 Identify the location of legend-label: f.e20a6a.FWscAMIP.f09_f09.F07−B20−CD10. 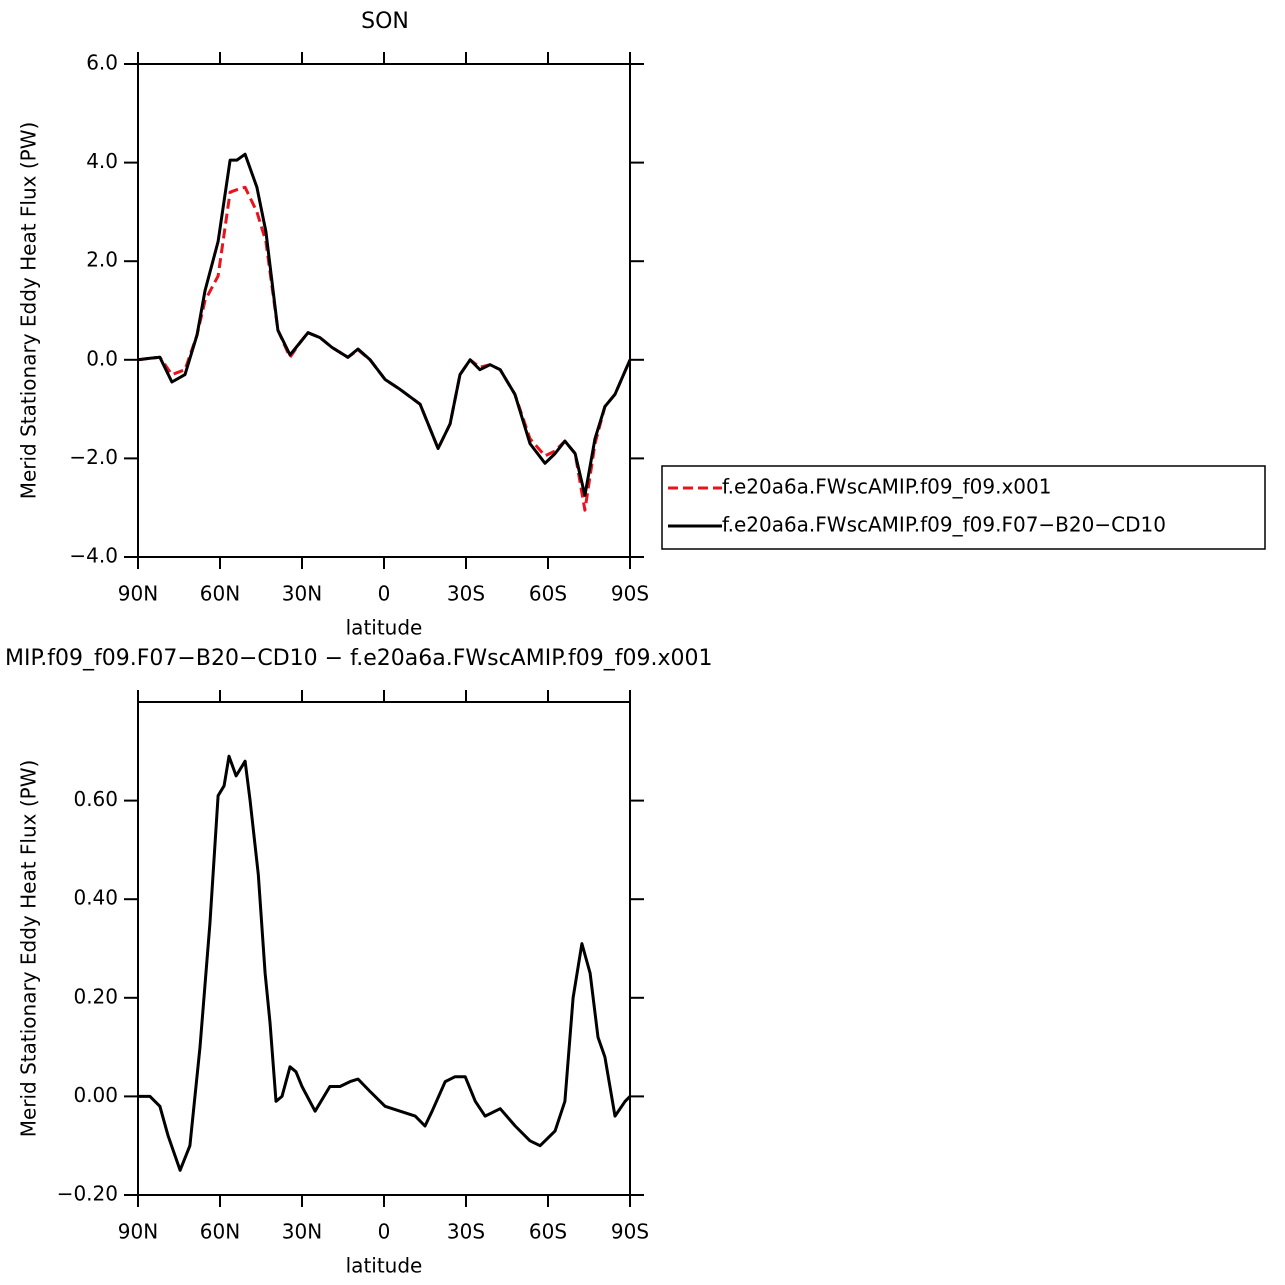
(944, 525).